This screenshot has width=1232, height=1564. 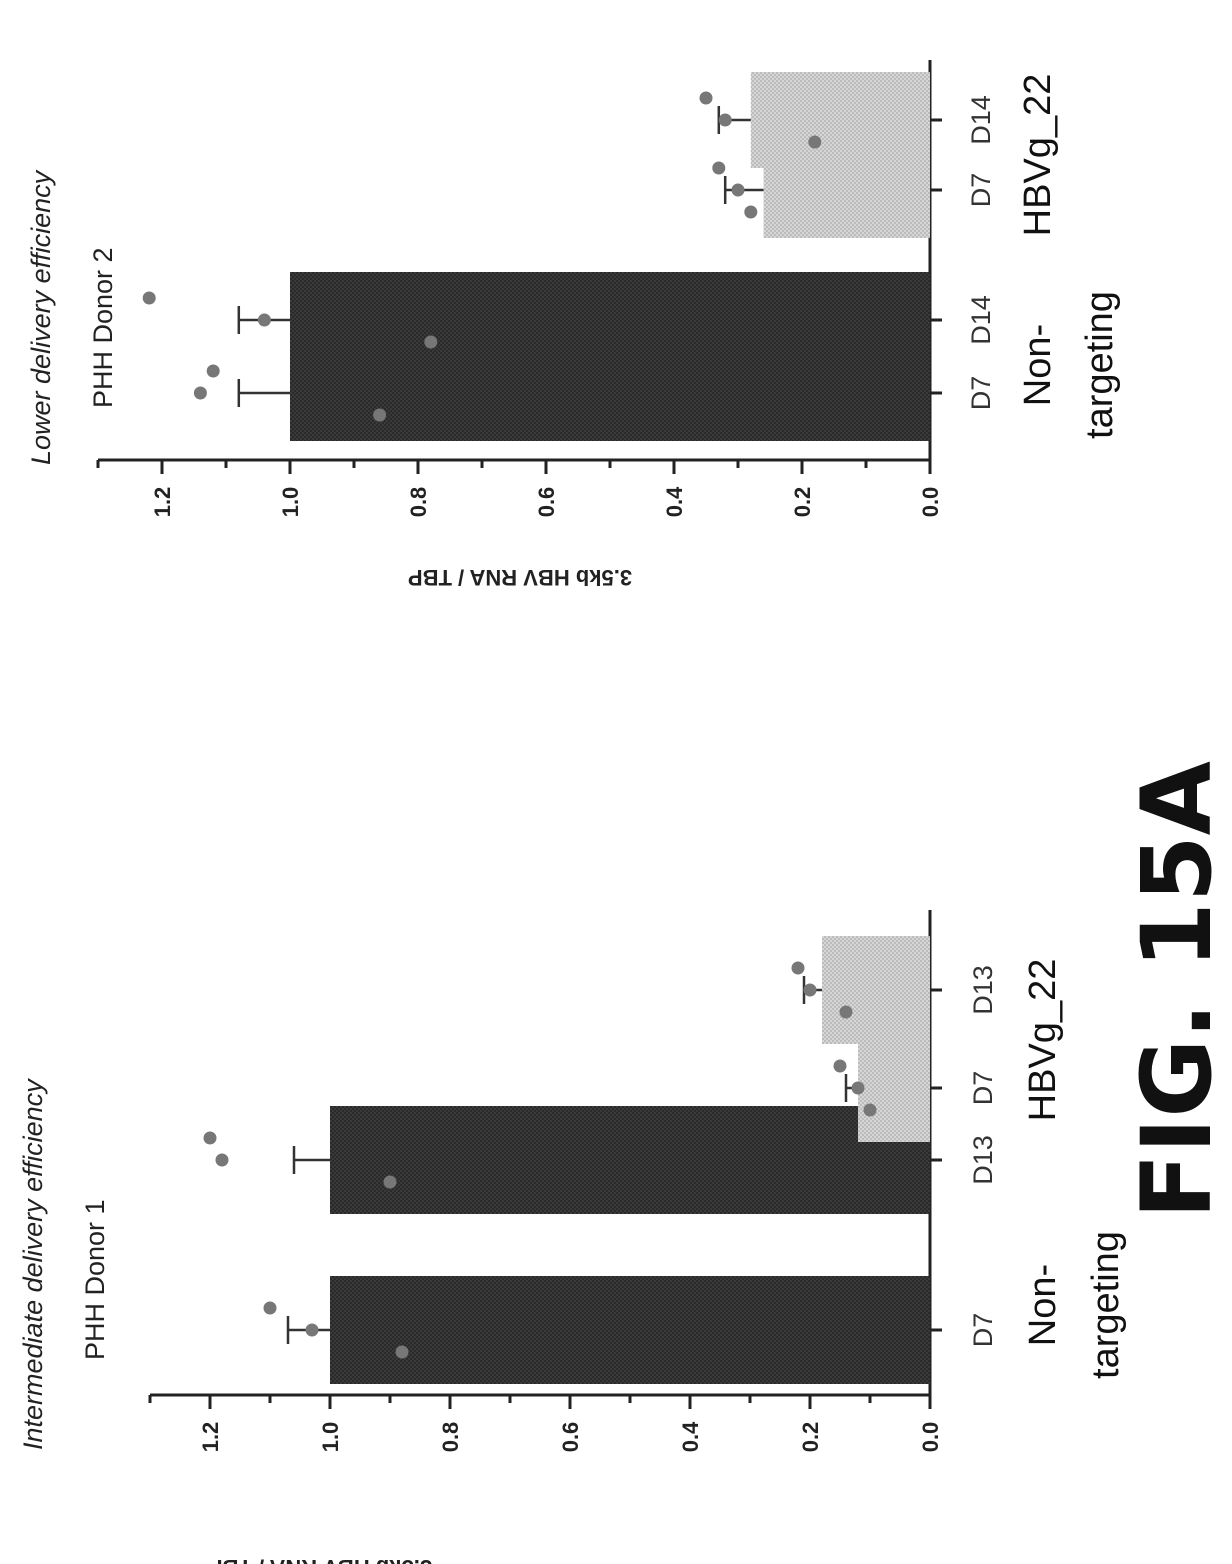 What do you see at coordinates (95, 1279) in the screenshot?
I see `chart-title: PHH Donor 1` at bounding box center [95, 1279].